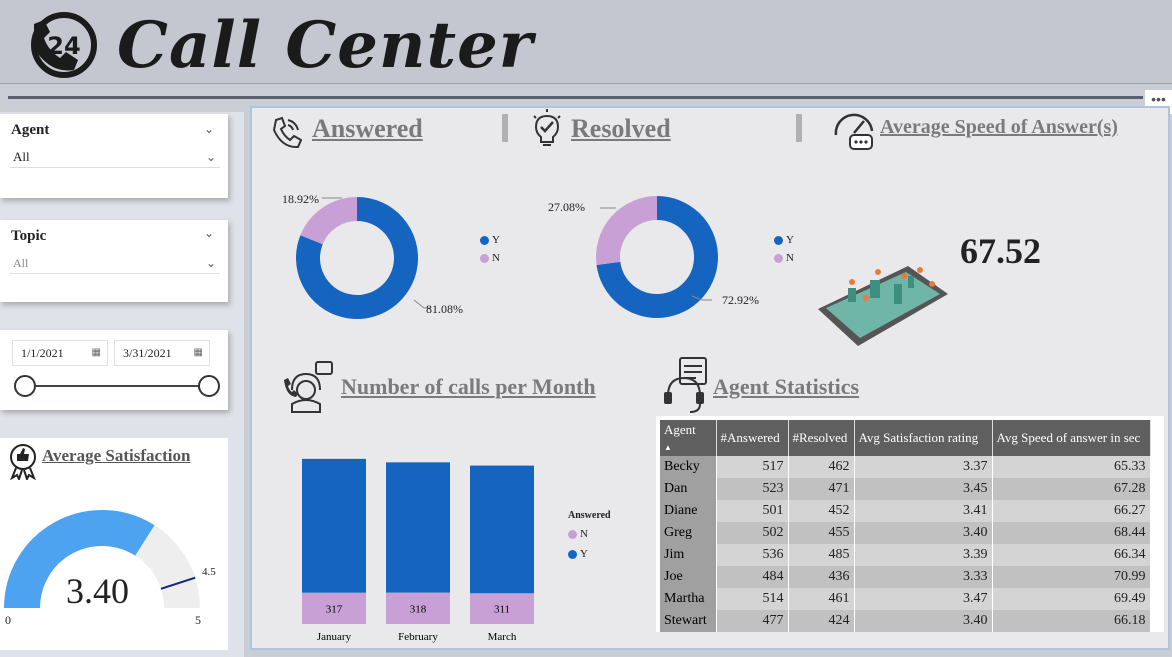 This screenshot has height=657, width=1172. I want to click on table-cell: 3.41, so click(923, 511).